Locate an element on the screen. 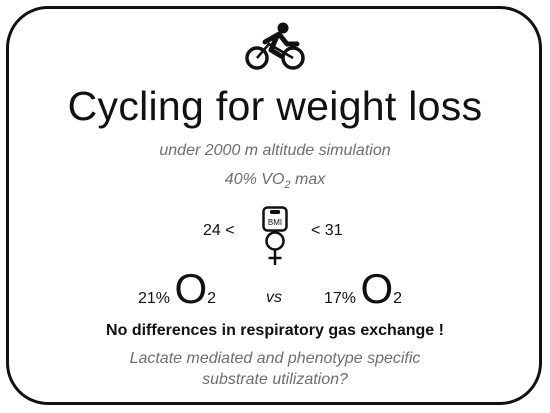 The height and width of the screenshot is (413, 550). hypoxia-oxygen: 17% O2 is located at coordinates (363, 289).